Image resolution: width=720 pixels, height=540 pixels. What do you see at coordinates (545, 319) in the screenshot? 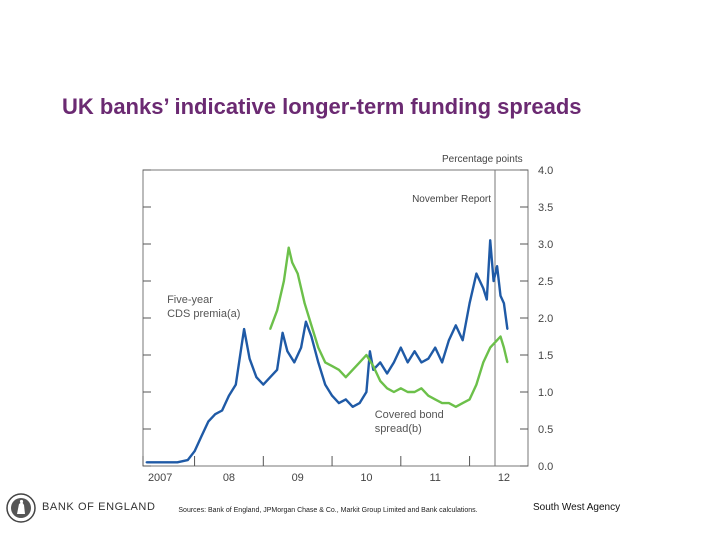
I see `y-tick-label: 2.0` at bounding box center [545, 319].